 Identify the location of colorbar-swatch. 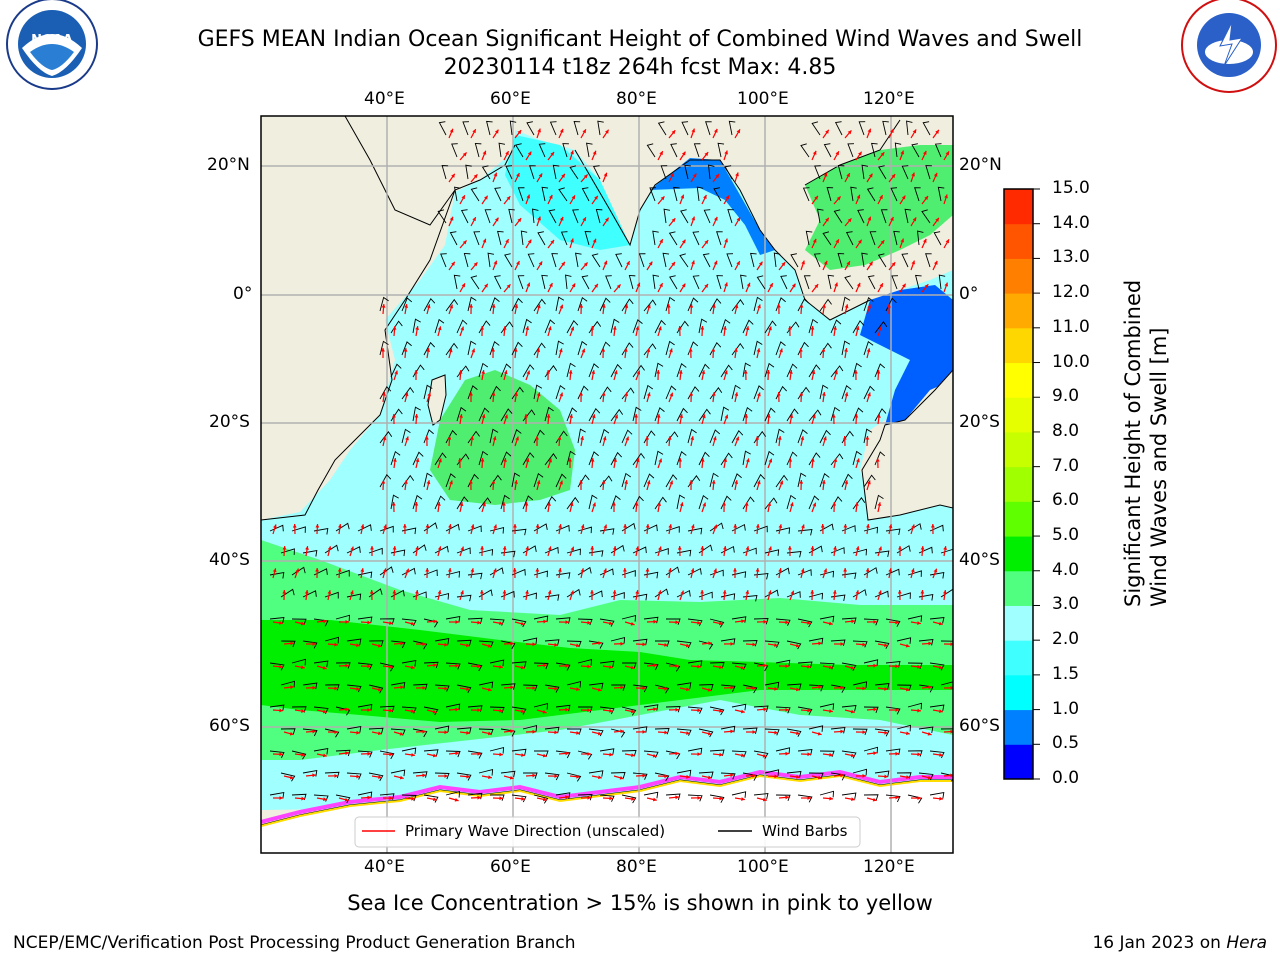
(1018, 276).